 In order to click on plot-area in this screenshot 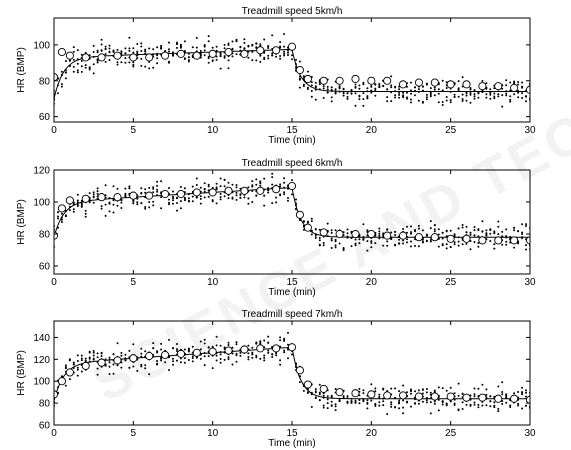, I will do `click(292, 212)`.